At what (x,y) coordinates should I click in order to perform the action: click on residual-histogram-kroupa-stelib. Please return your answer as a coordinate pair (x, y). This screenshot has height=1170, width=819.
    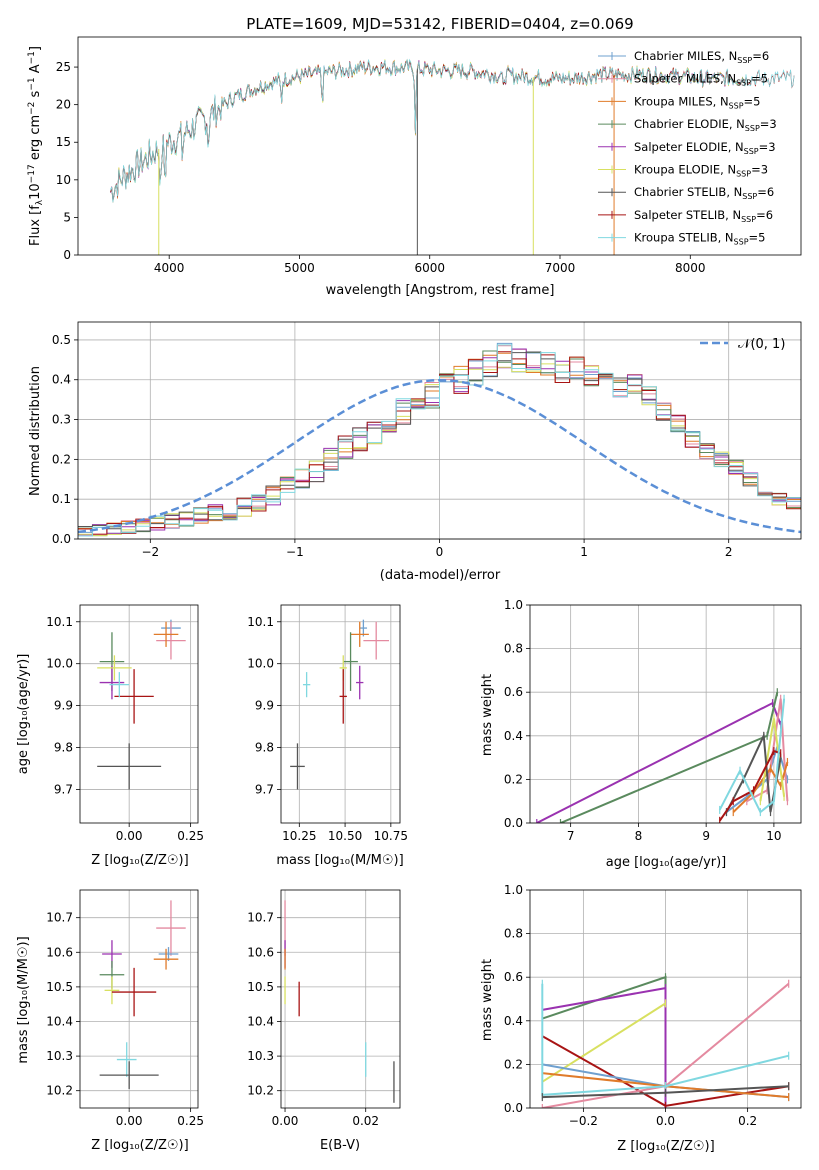
    Looking at the image, I should click on (439, 440).